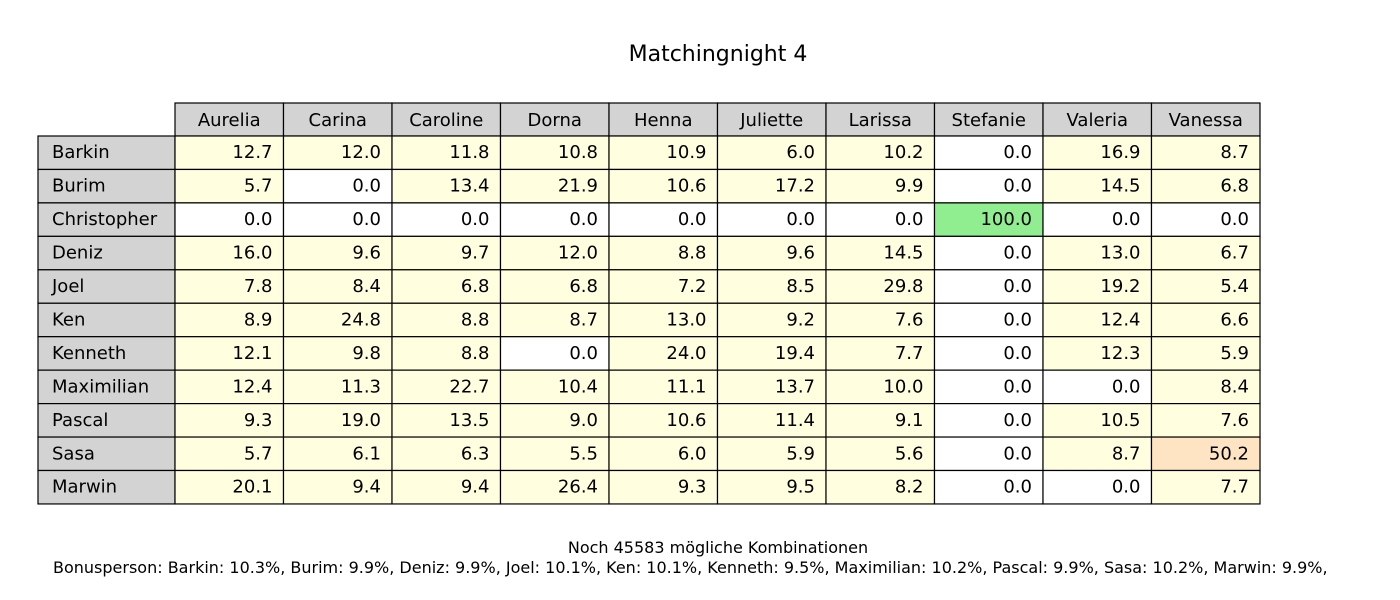 This screenshot has width=1400, height=600. Describe the element at coordinates (880, 320) in the screenshot. I see `cell-ken-larissa` at that location.